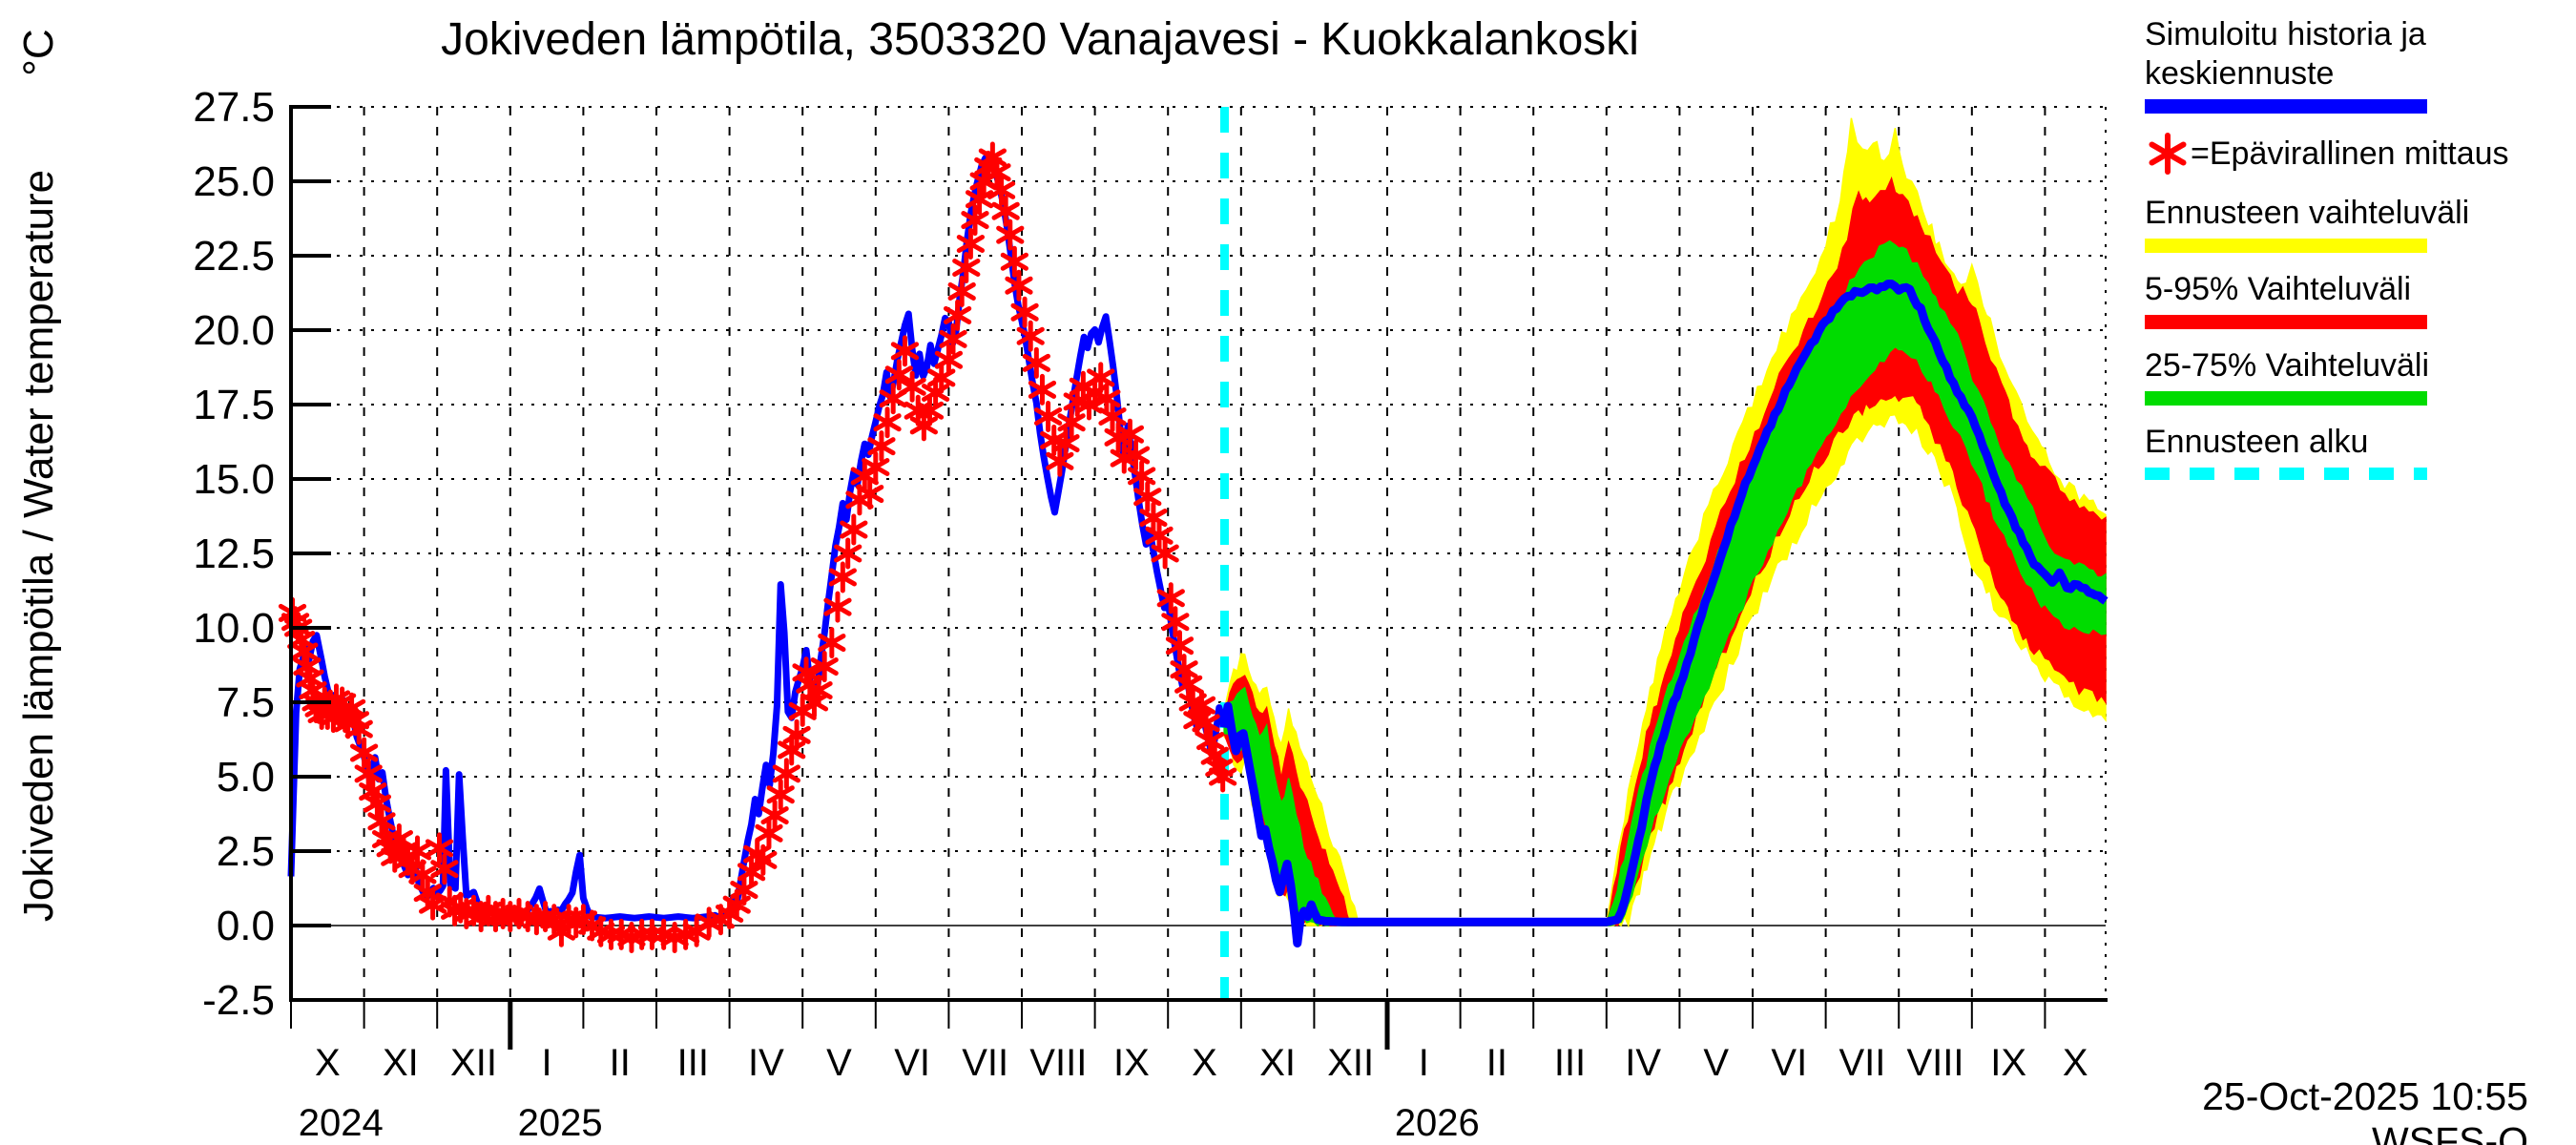 This screenshot has height=1145, width=2576. Describe the element at coordinates (2168, 154) in the screenshot. I see `asterisk-marker-icon` at that location.